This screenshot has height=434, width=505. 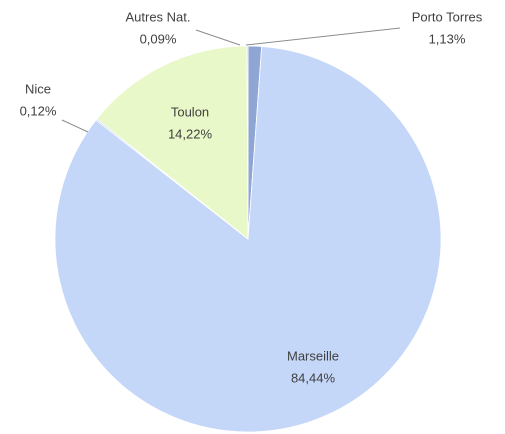 I want to click on slice-value: 0,09%, so click(x=158, y=38).